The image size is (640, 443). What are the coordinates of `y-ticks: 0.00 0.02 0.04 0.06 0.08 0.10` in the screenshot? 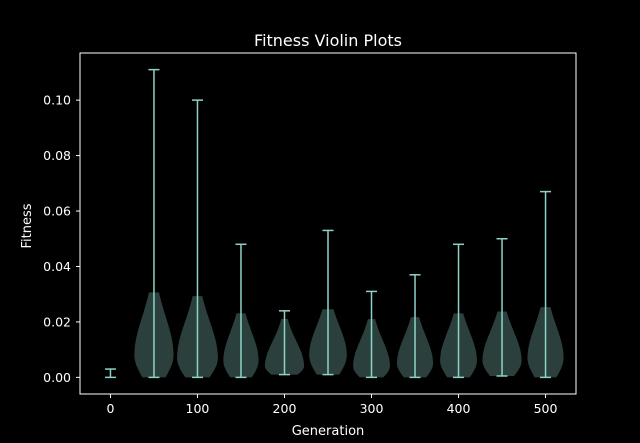 It's located at (61, 239).